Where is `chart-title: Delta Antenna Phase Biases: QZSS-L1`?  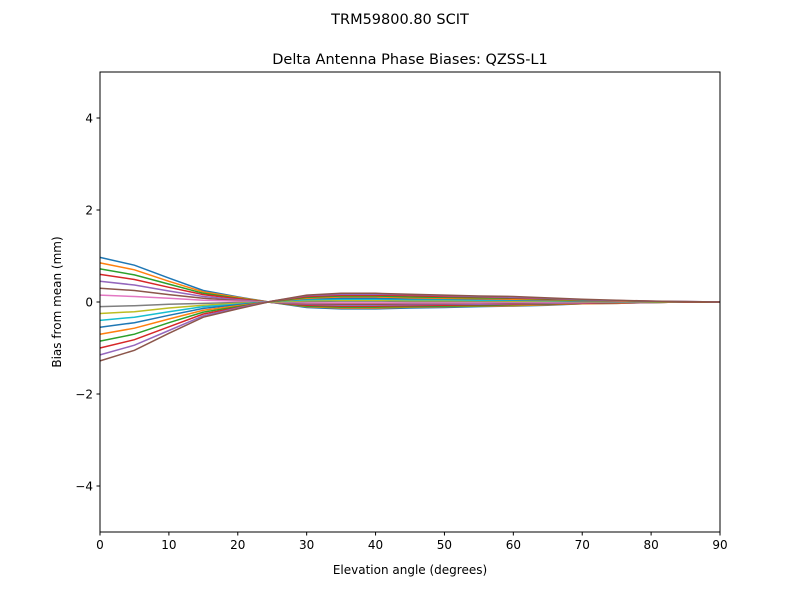 chart-title: Delta Antenna Phase Biases: QZSS-L1 is located at coordinates (409, 60).